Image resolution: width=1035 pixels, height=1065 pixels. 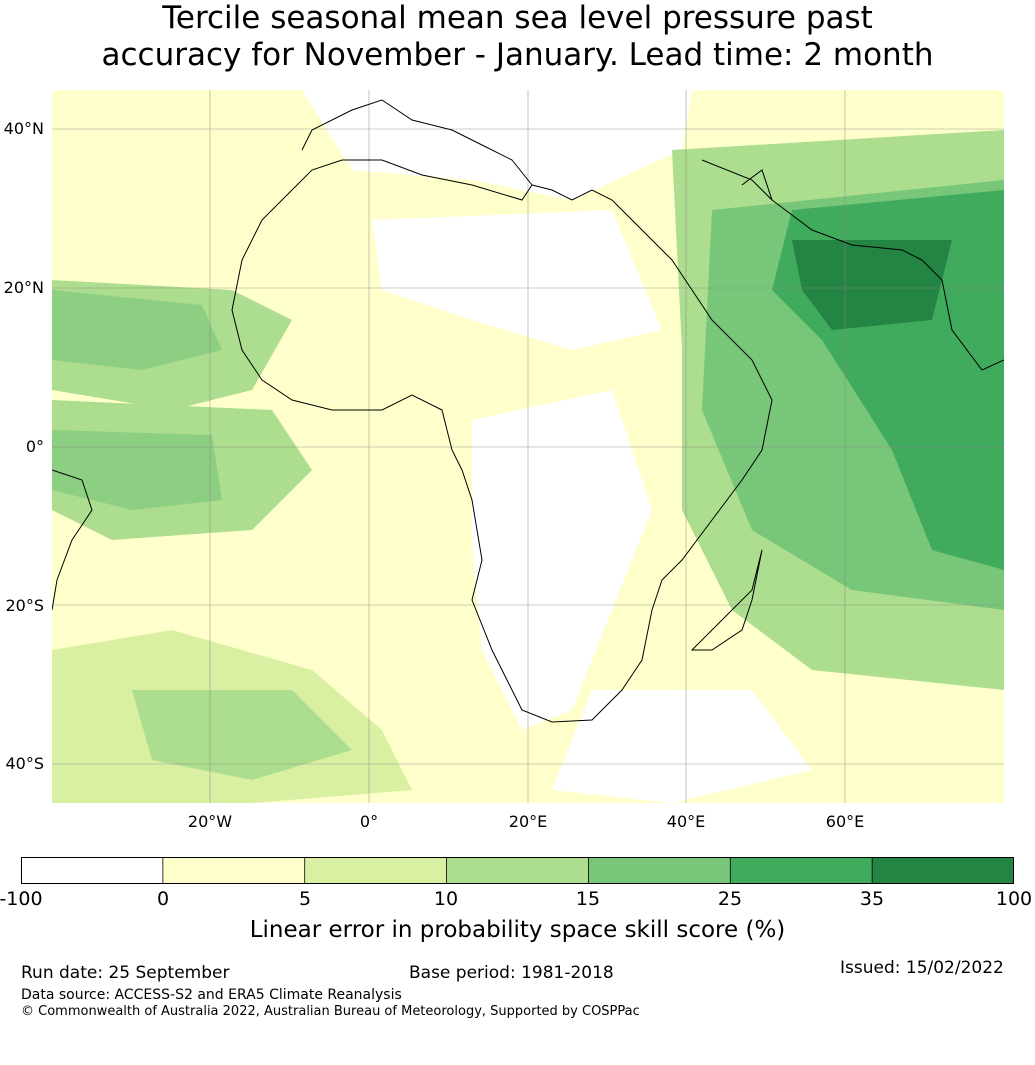 I want to click on lat-label-40n: 40°N, so click(x=23, y=128).